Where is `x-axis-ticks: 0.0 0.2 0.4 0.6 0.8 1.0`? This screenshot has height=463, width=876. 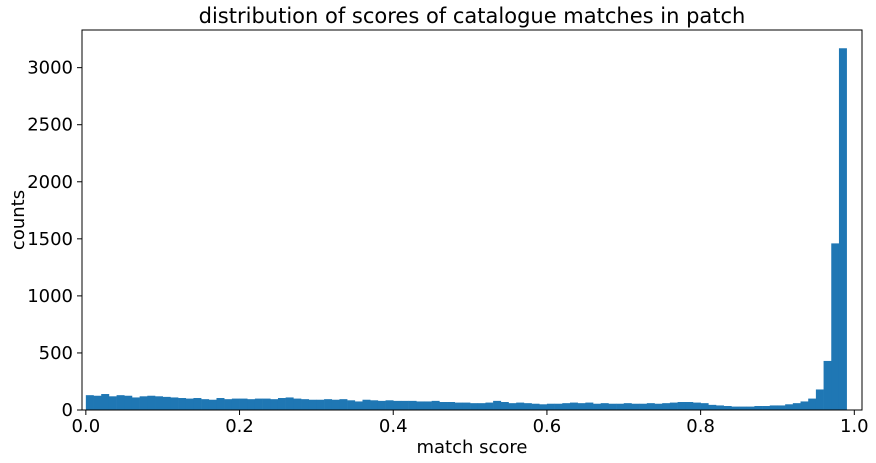
x-axis-ticks: 0.0 0.2 0.4 0.6 0.8 1.0 is located at coordinates (470, 423).